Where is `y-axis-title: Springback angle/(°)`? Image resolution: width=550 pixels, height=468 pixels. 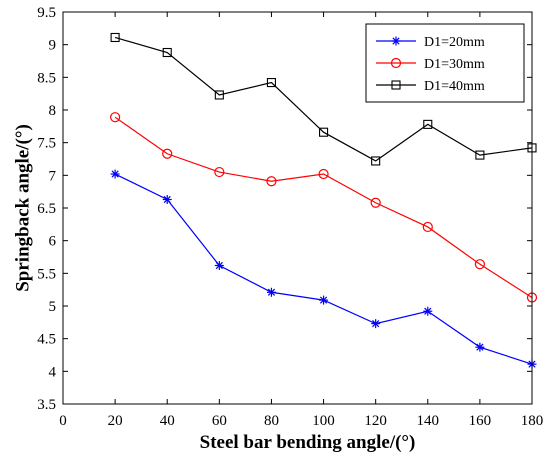 y-axis-title: Springback angle/(°) is located at coordinates (23, 208).